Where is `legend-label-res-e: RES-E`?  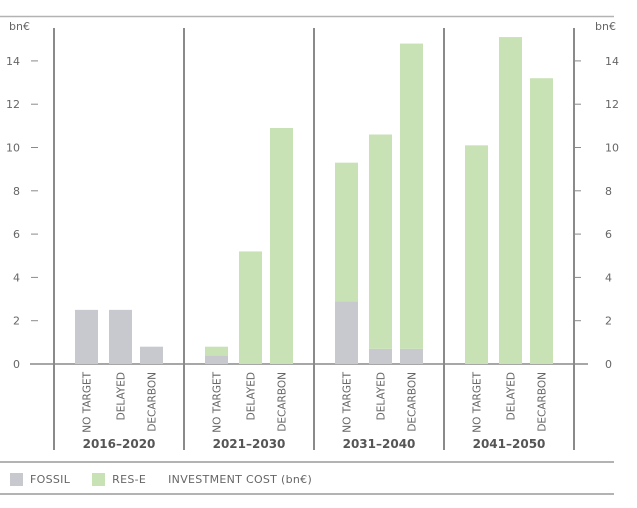
legend-label-res-e: RES-E is located at coordinates (129, 479).